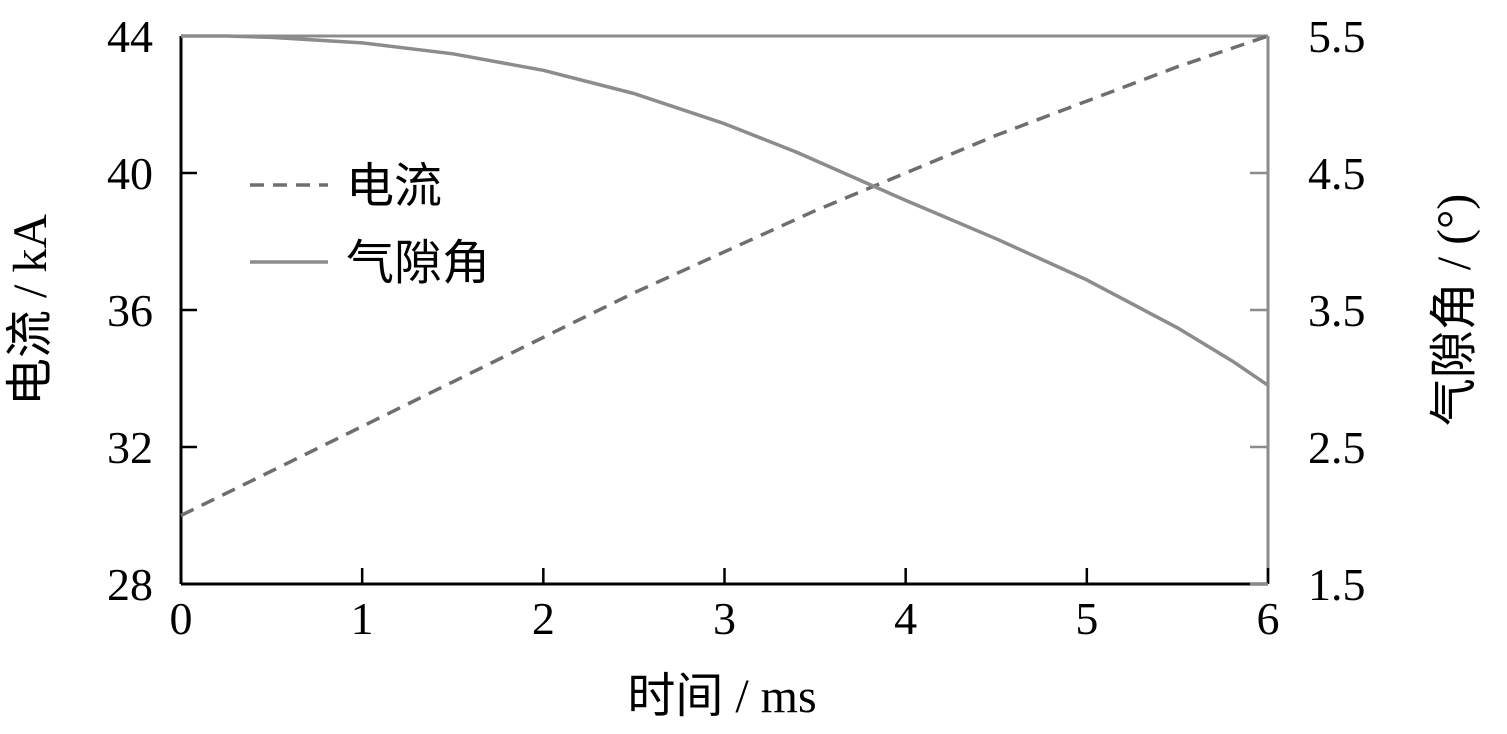  I want to click on right-y-tick-label: 5.5, so click(1337, 36).